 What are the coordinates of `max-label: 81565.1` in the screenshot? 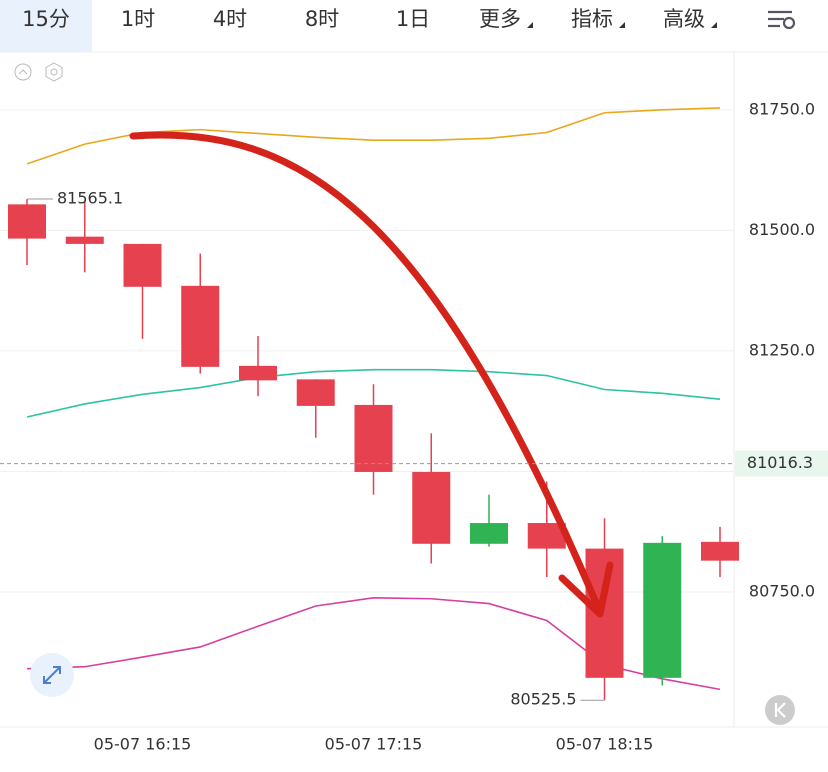 It's located at (90, 198).